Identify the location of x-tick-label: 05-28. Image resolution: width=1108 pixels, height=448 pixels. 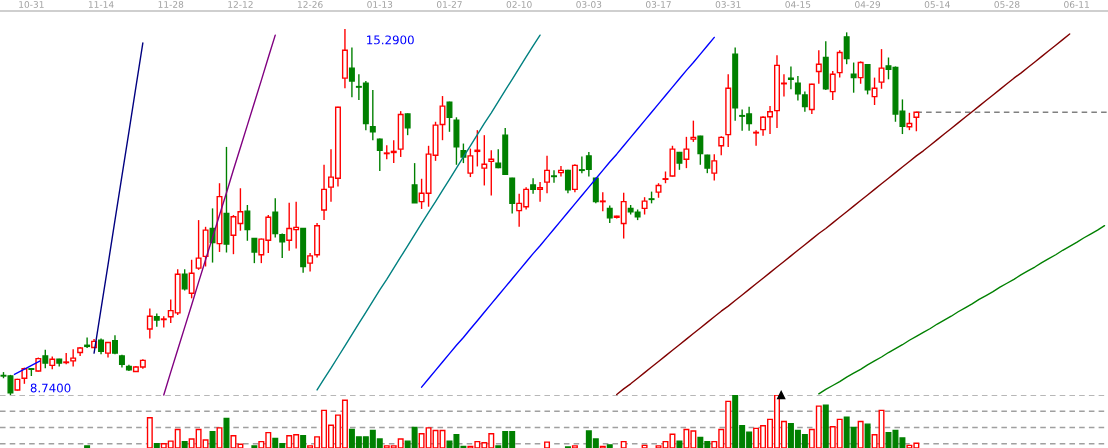
(1007, 4).